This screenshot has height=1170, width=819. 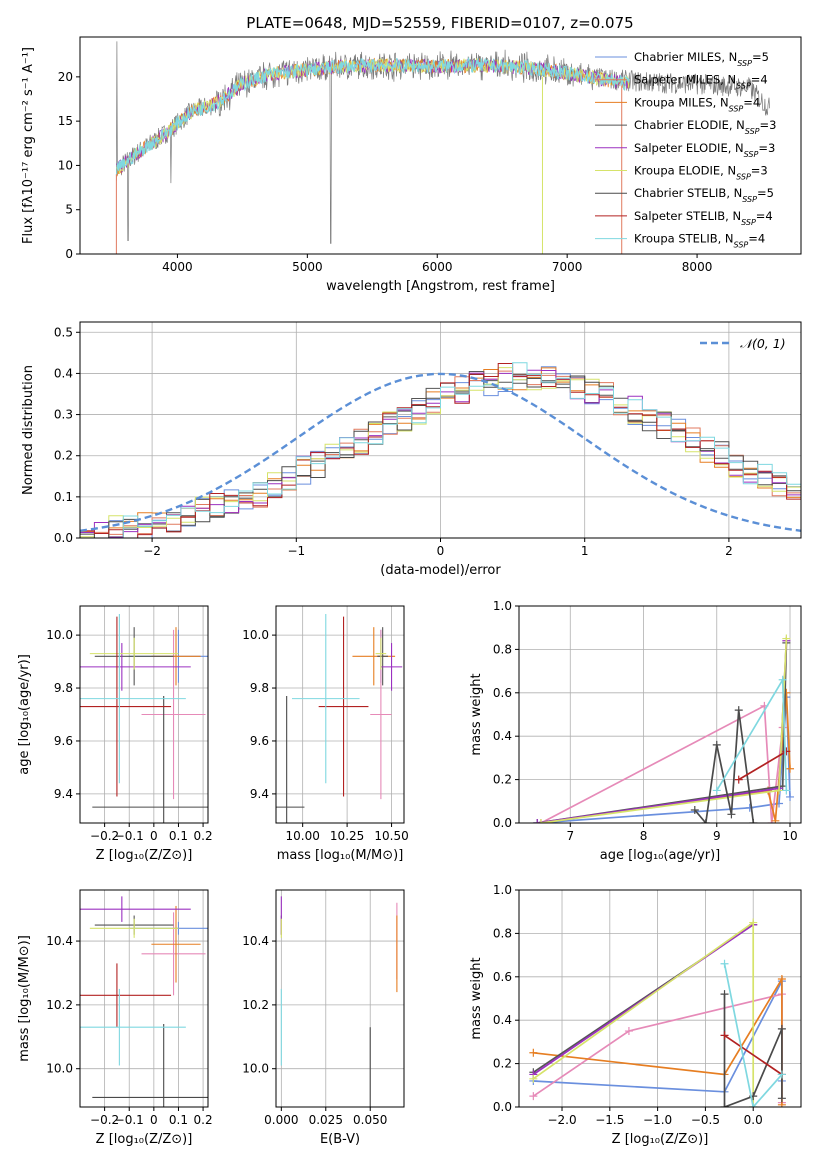 What do you see at coordinates (370, 1120) in the screenshot?
I see `x-tick-label: 0.050` at bounding box center [370, 1120].